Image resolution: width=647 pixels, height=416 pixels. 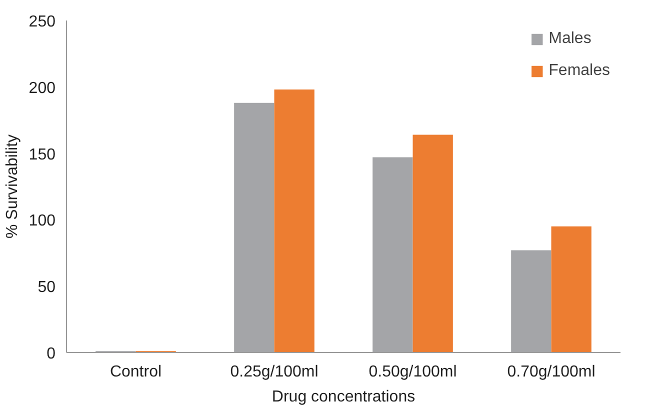 I want to click on x-tick-label: 0.25g/100ml, so click(x=274, y=372).